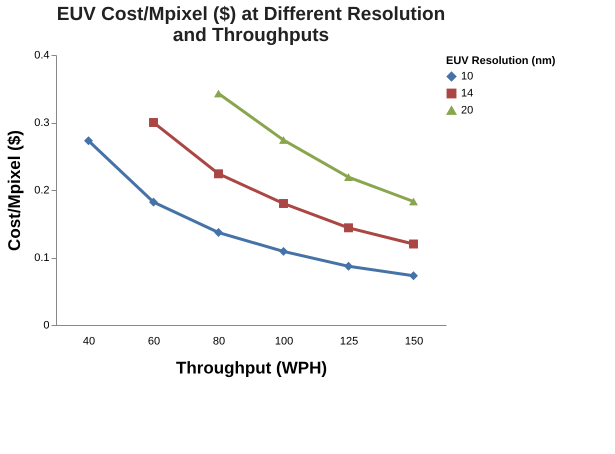  Describe the element at coordinates (251, 25) in the screenshot. I see `chart-title: EUV Cost/Mpixel ($) at Different Resolution and Throughputs` at that location.